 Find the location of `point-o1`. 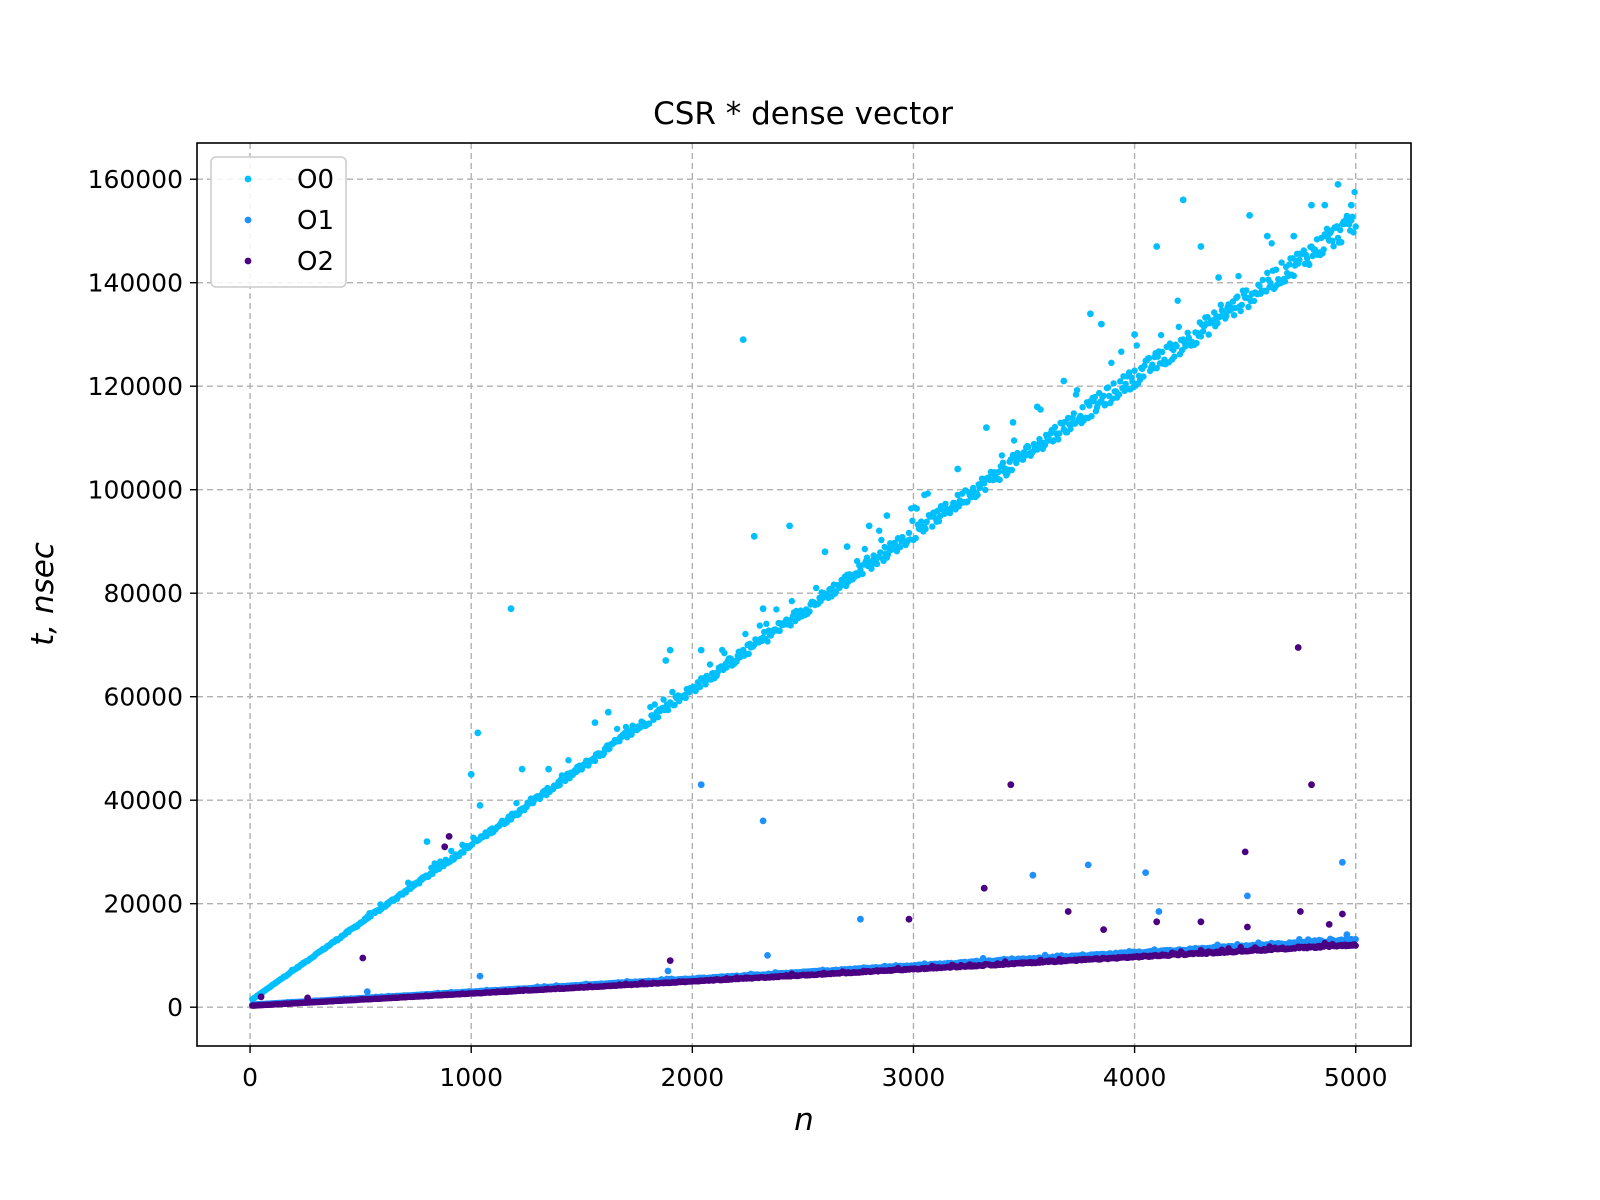

point-o1 is located at coordinates (1355, 939).